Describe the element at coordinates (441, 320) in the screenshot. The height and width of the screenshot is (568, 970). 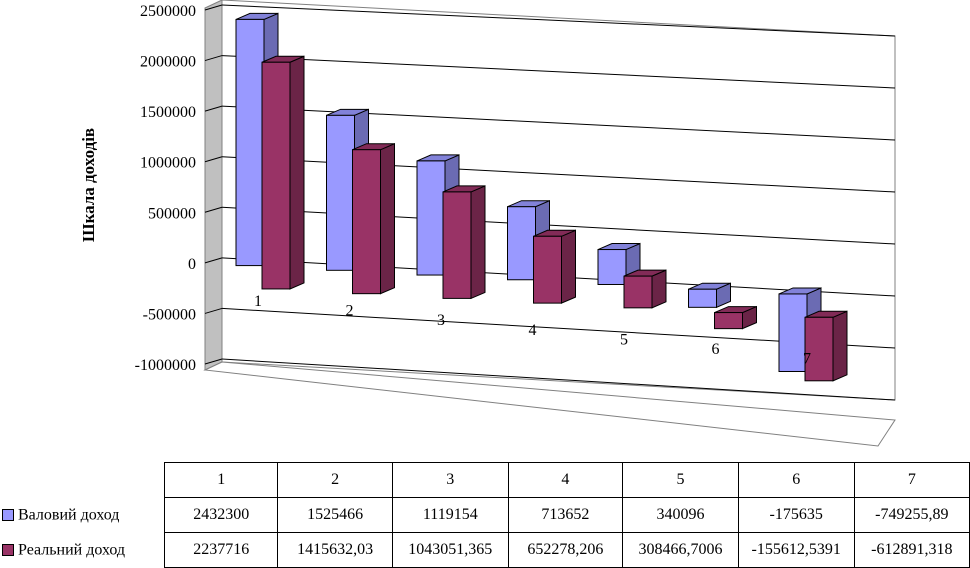
I see `x-category-label-3: 3` at that location.